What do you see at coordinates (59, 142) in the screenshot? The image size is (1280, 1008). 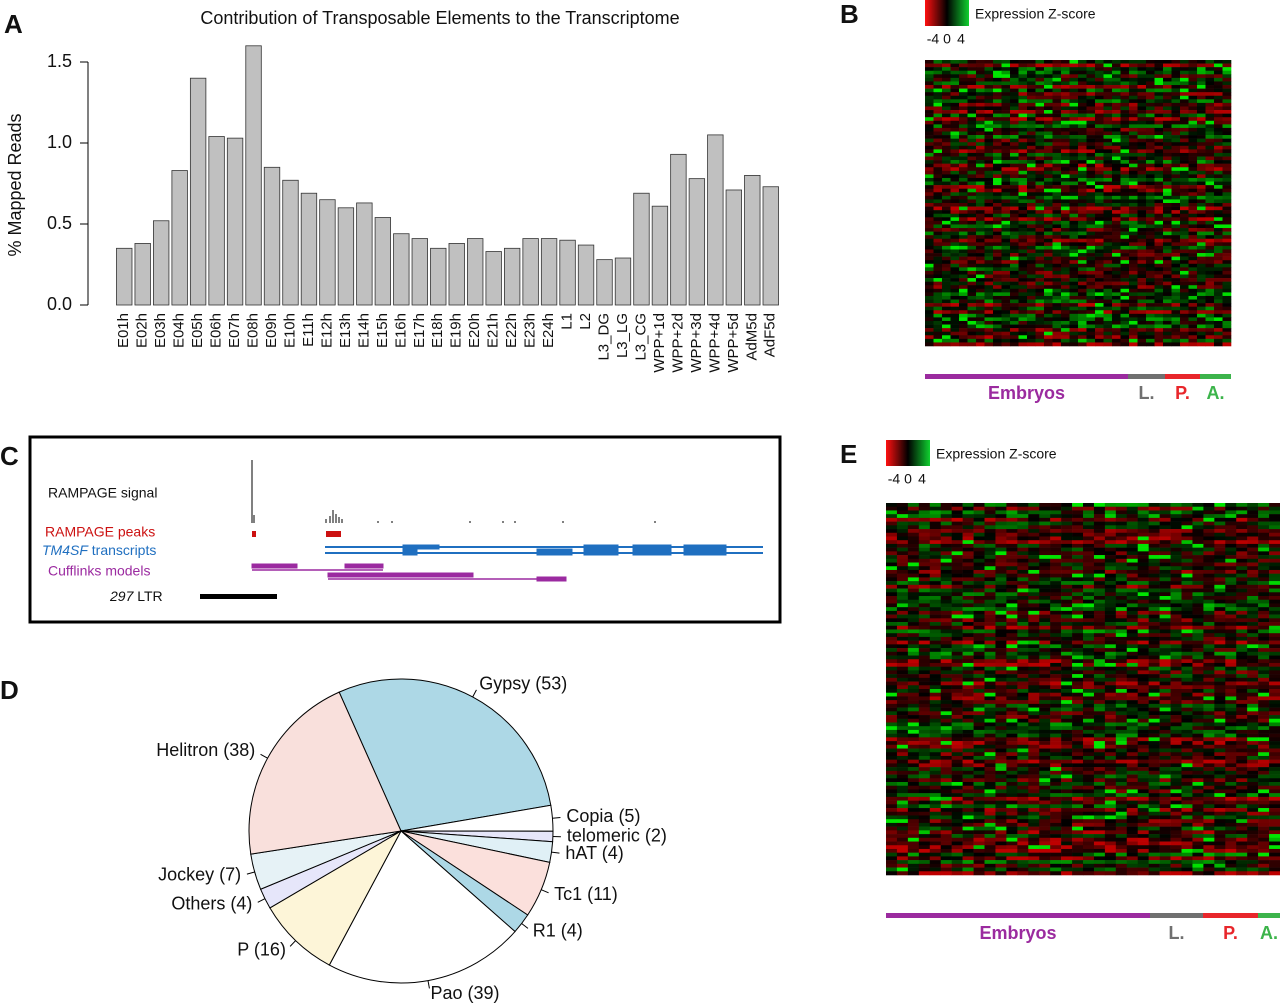 I see `y-tick-label: 1.0` at bounding box center [59, 142].